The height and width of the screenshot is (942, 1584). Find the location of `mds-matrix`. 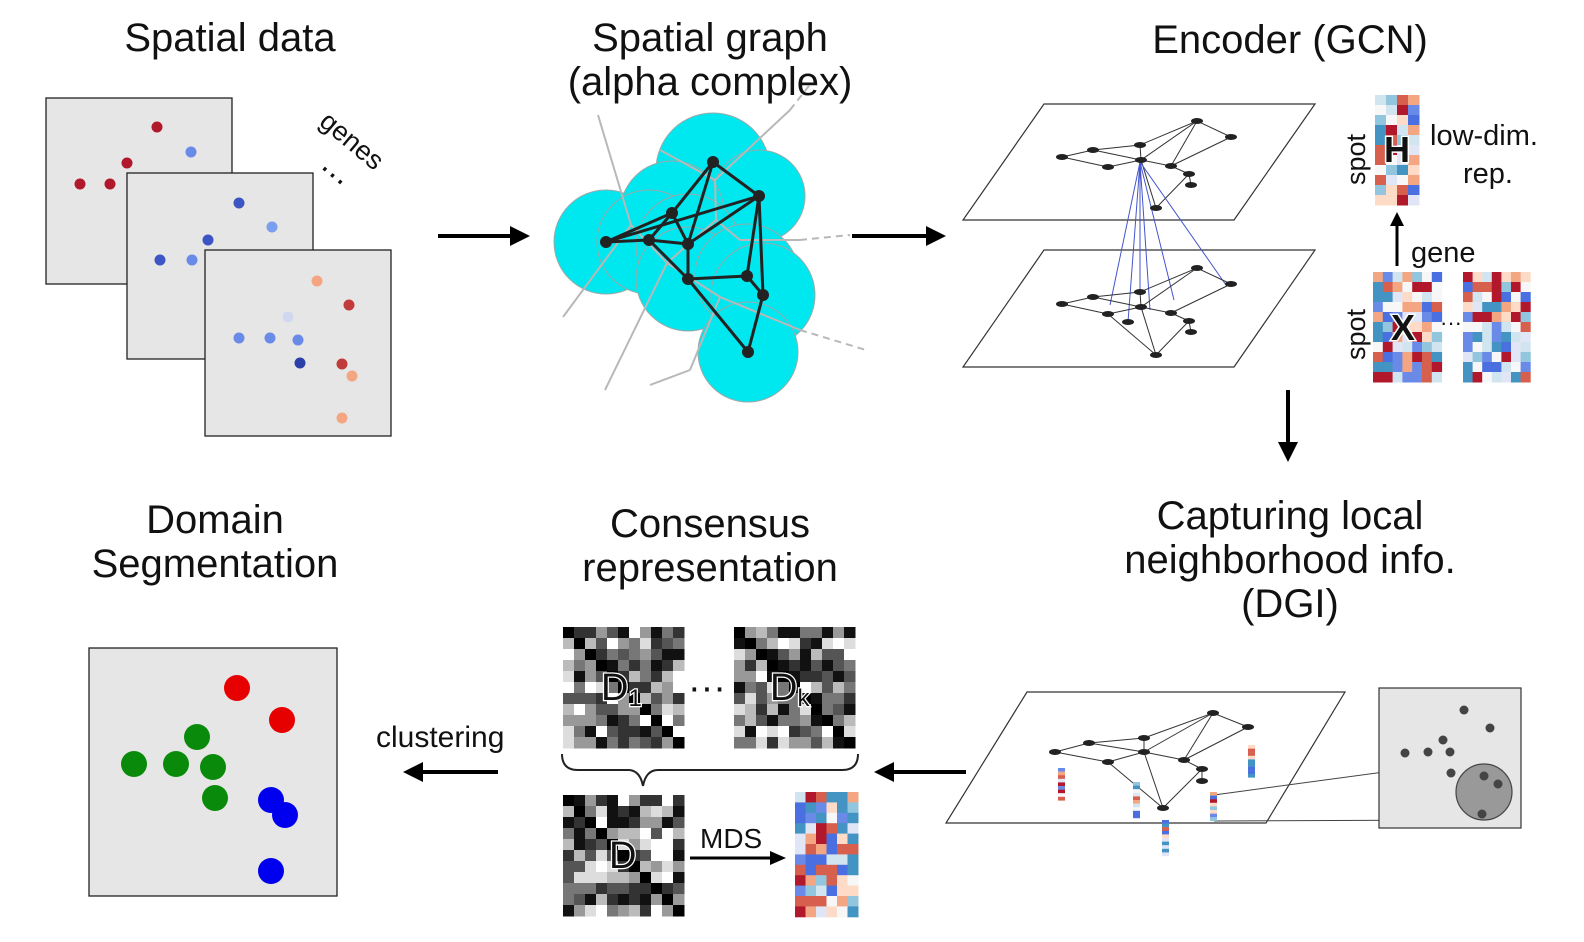

mds-matrix is located at coordinates (827, 855).